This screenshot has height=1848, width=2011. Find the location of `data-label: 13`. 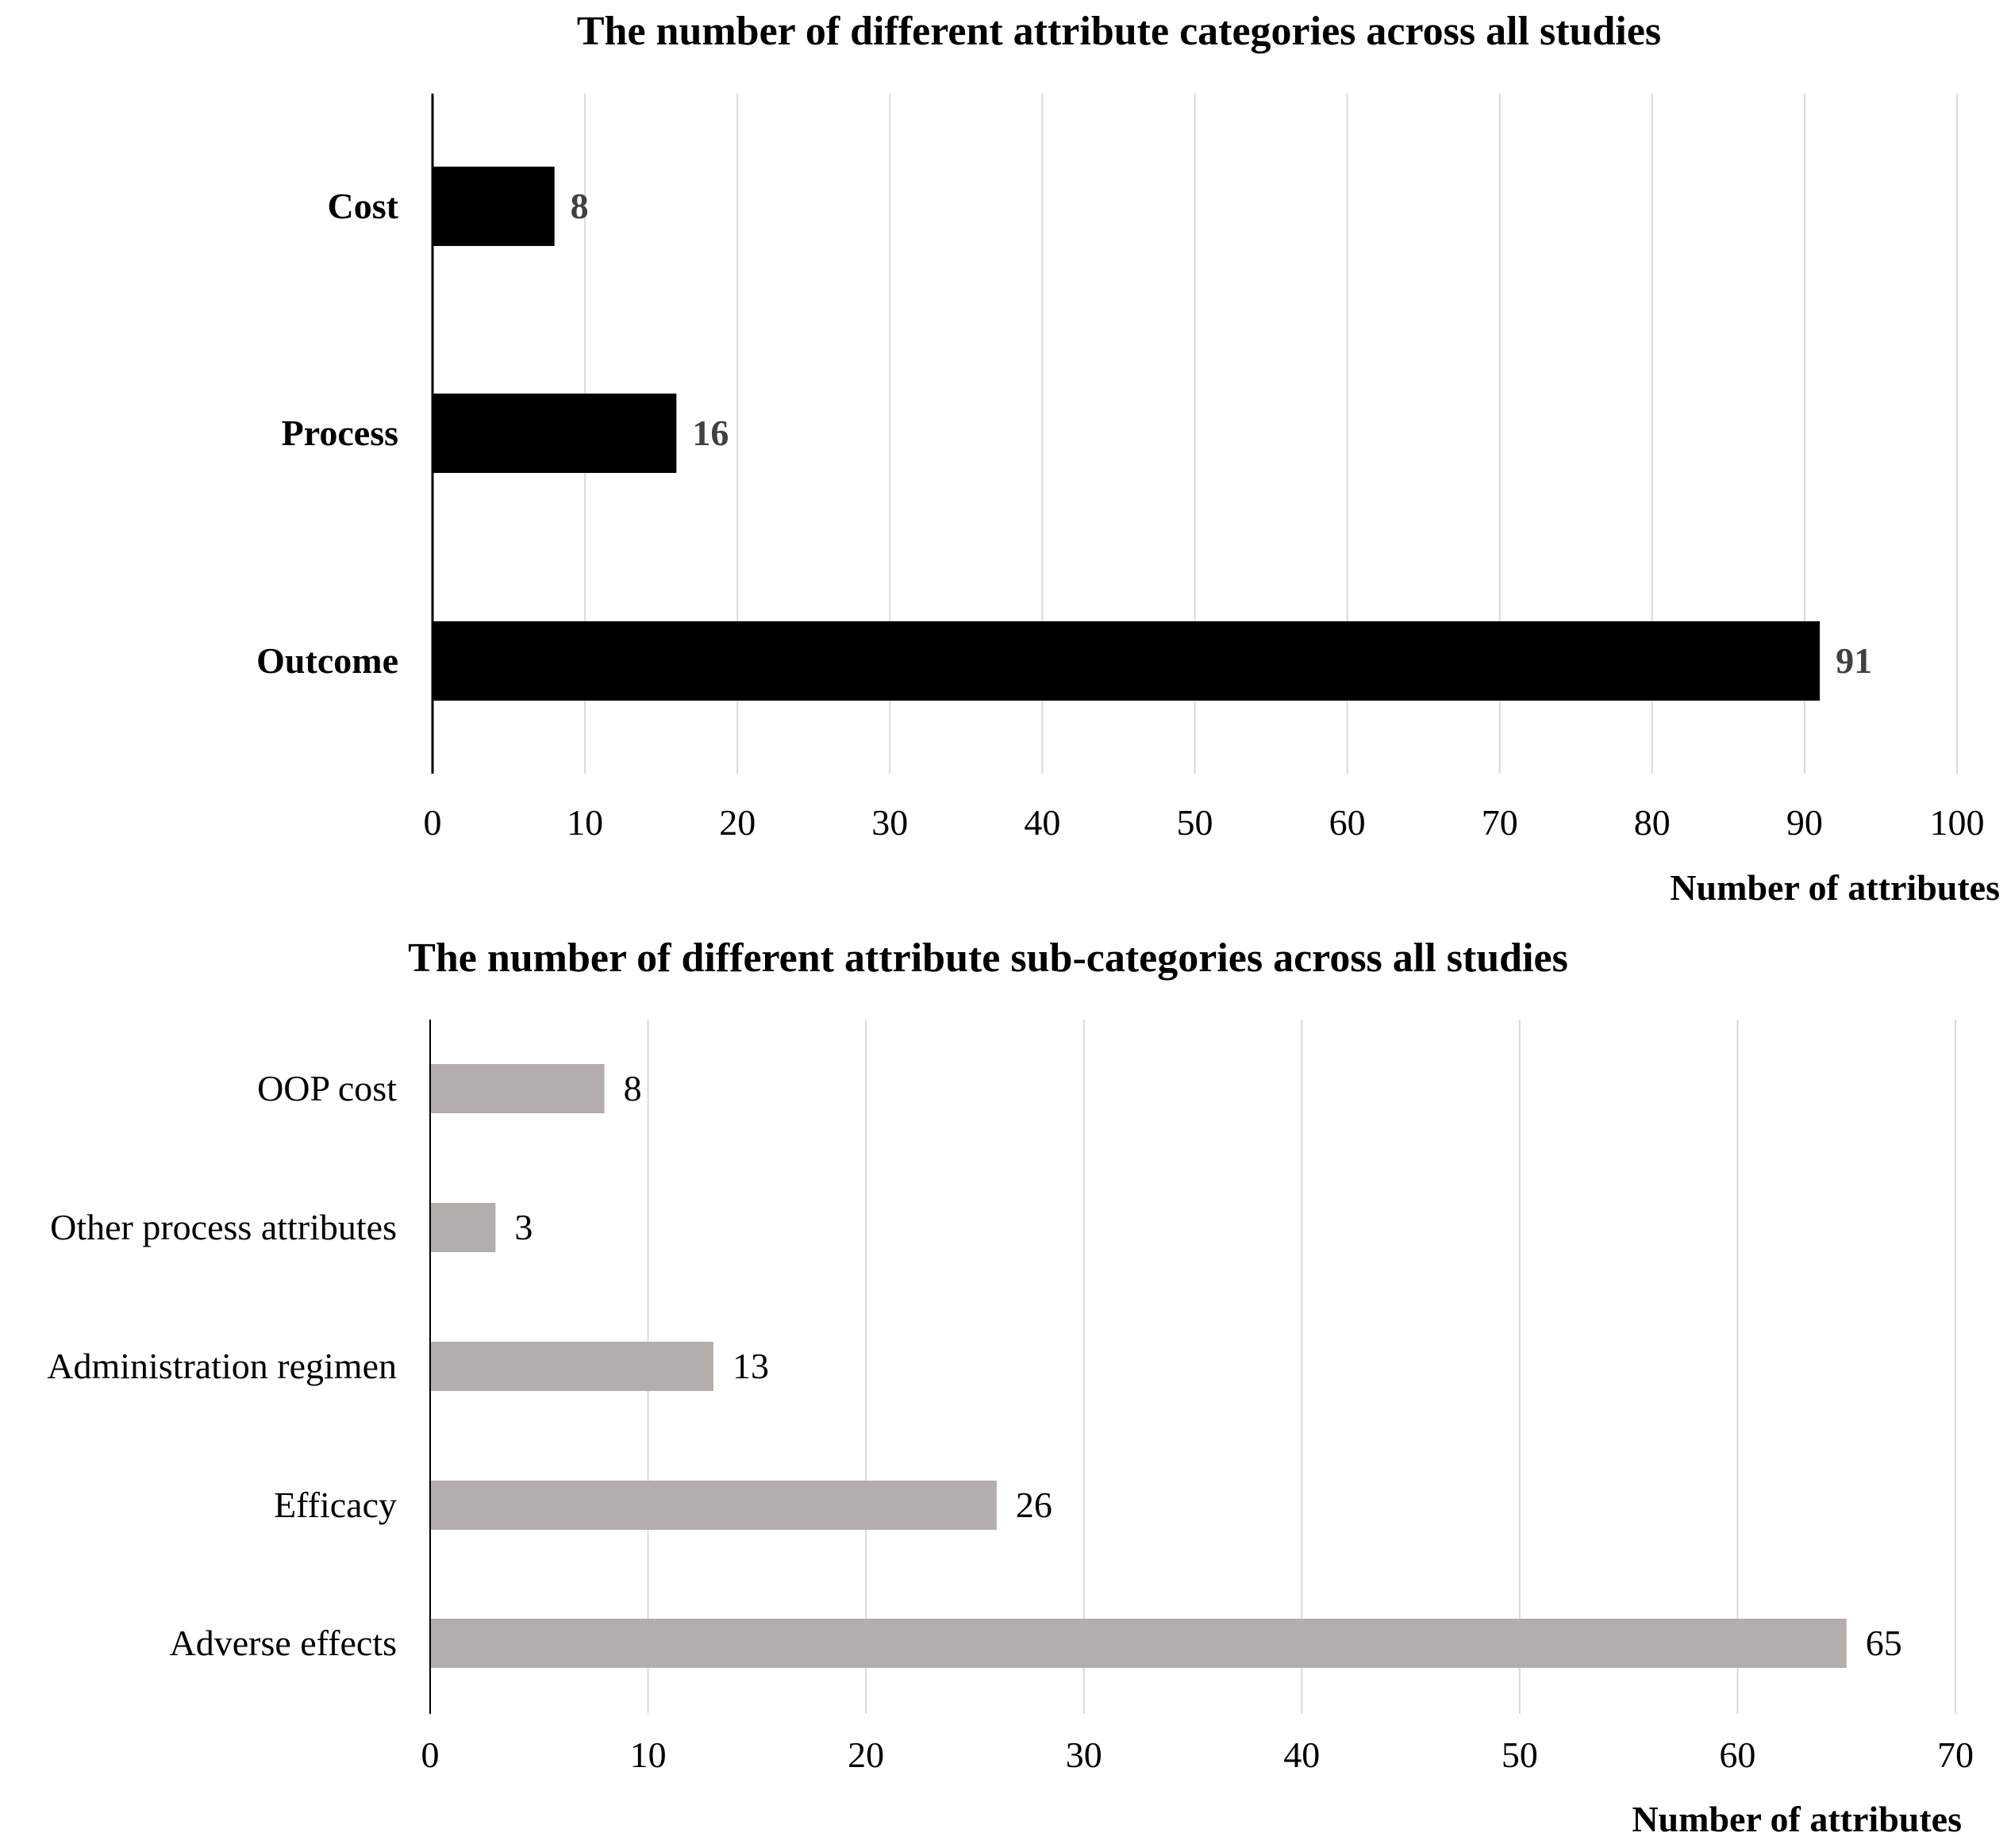

data-label: 13 is located at coordinates (750, 1366).